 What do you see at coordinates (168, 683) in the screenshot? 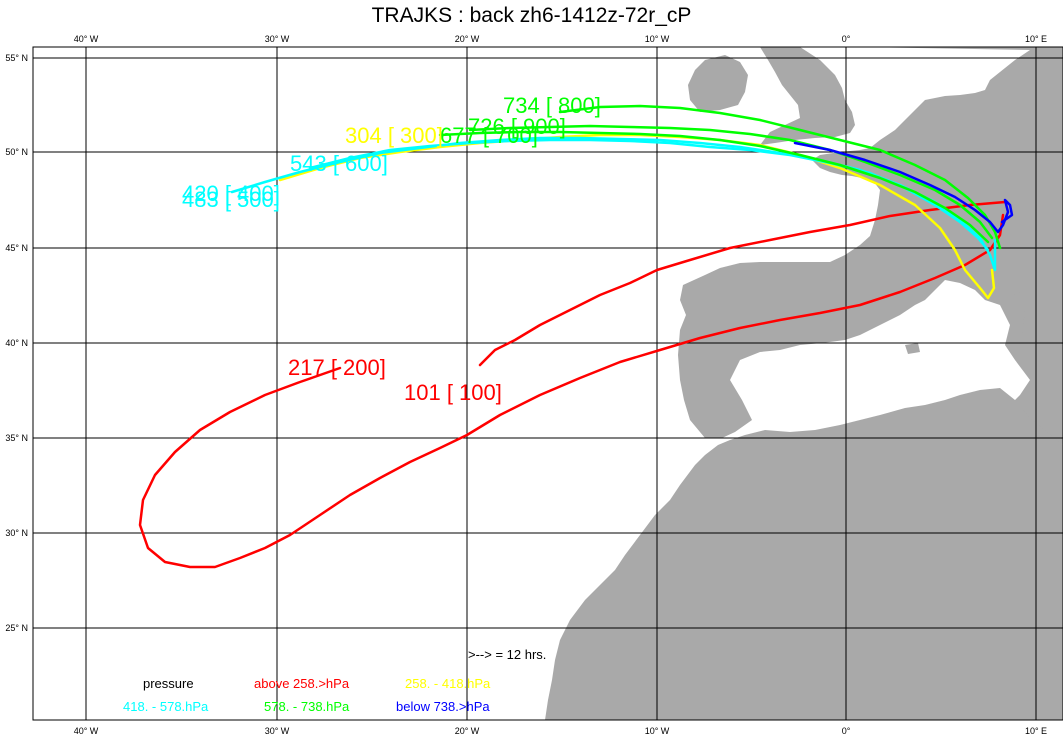
I see `legend-pressure: pressure` at bounding box center [168, 683].